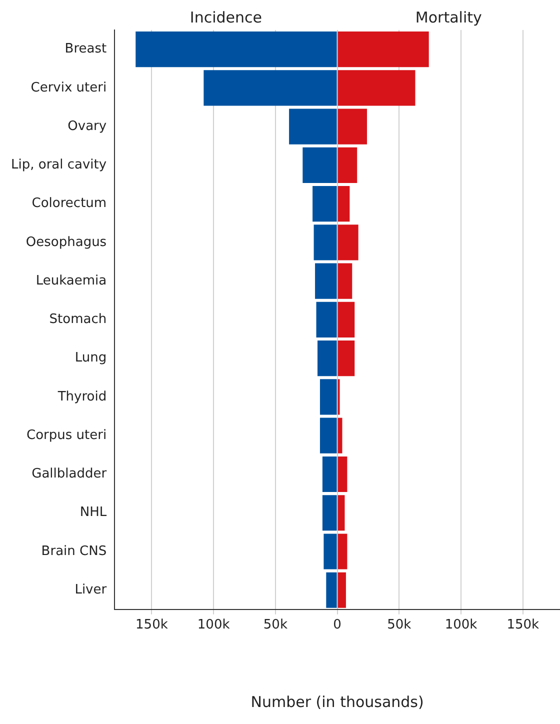 The width and height of the screenshot is (560, 724). I want to click on y-tick-label: Breast, so click(85, 49).